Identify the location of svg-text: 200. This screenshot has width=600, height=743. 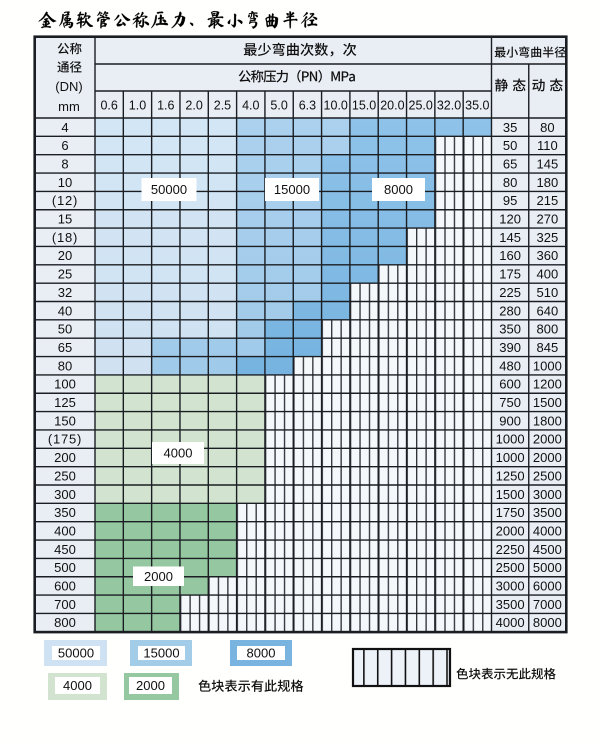
(65, 457).